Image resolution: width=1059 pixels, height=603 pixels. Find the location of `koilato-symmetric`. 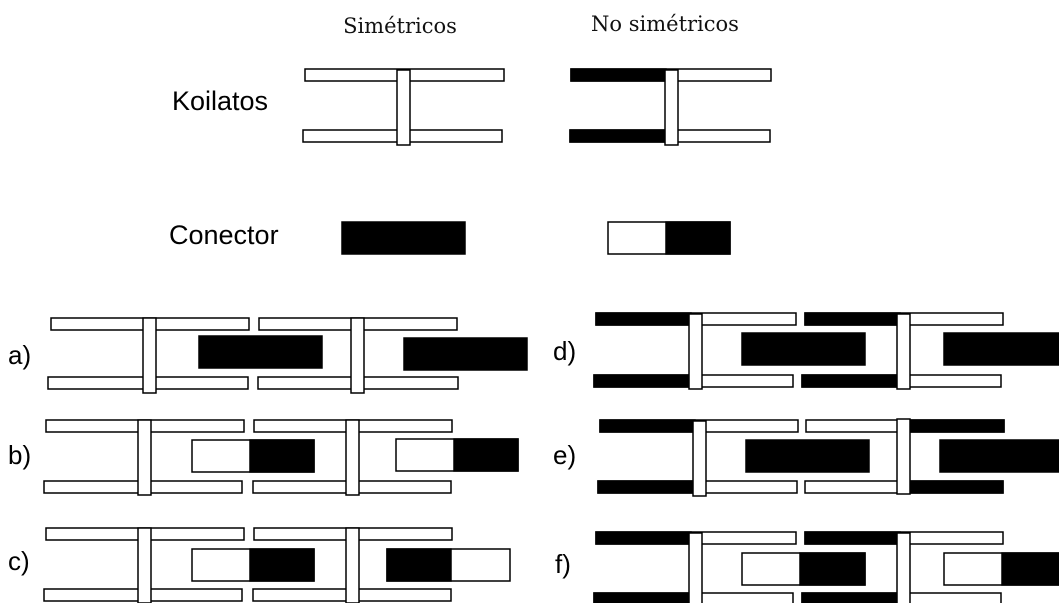

koilato-symmetric is located at coordinates (403, 107).